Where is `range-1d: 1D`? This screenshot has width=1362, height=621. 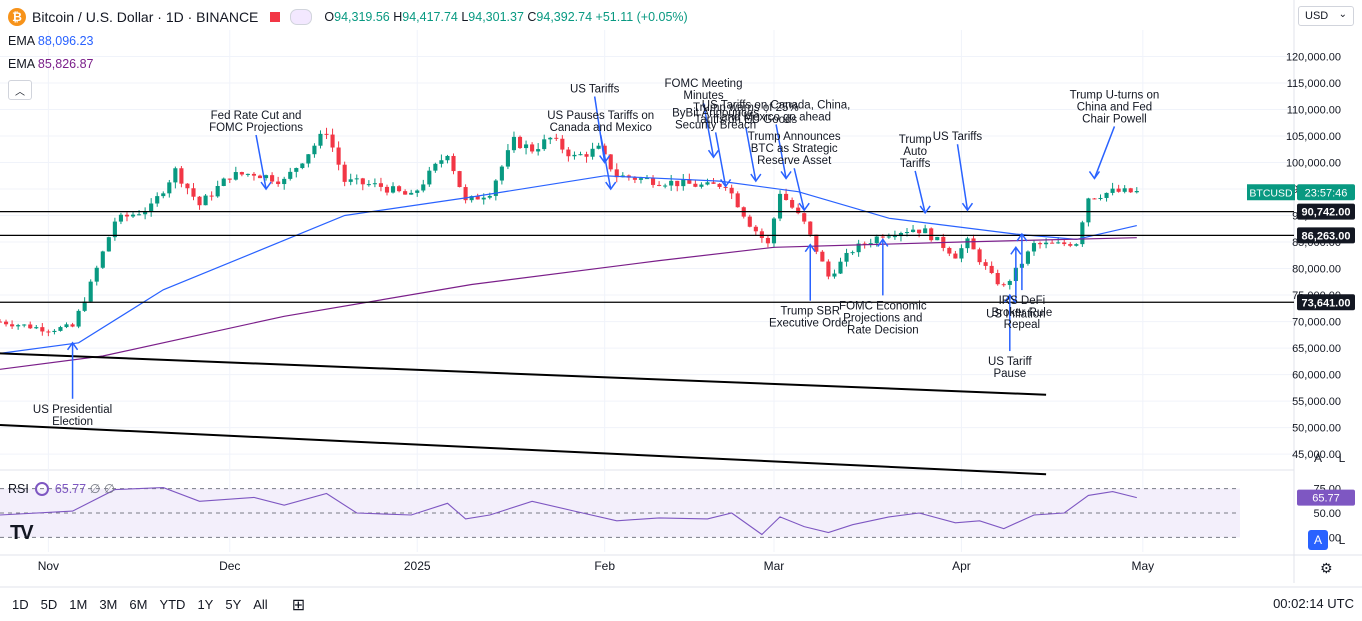
range-1d: 1D is located at coordinates (20, 604).